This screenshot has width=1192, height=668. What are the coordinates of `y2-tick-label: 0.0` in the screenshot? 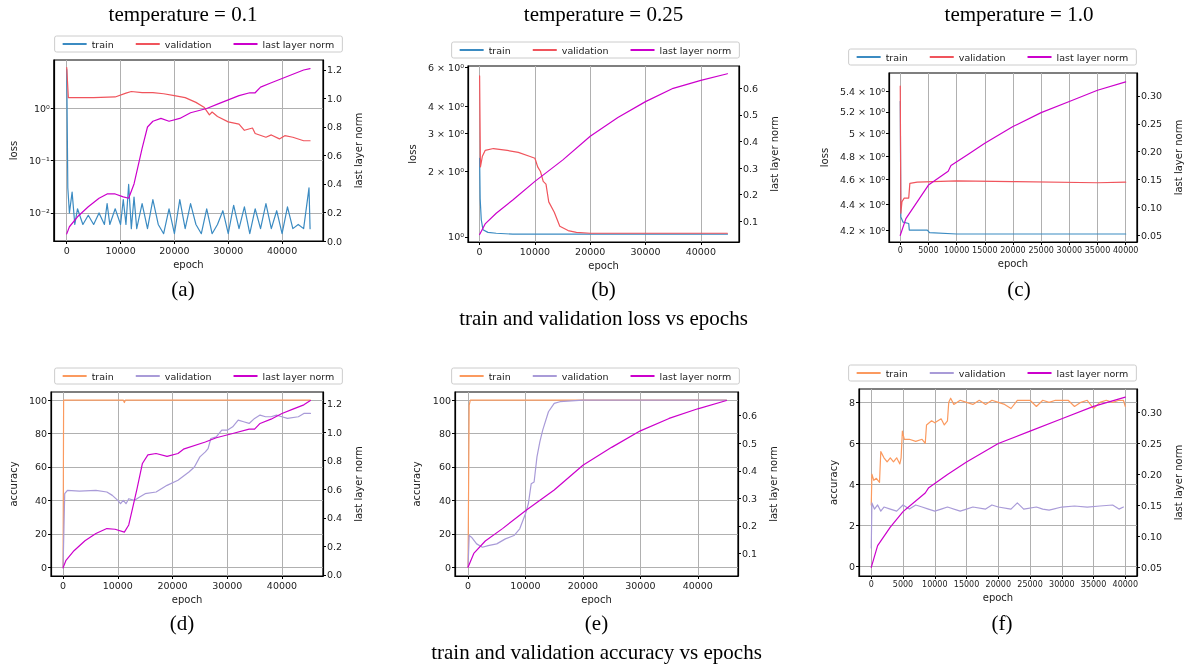 It's located at (335, 241).